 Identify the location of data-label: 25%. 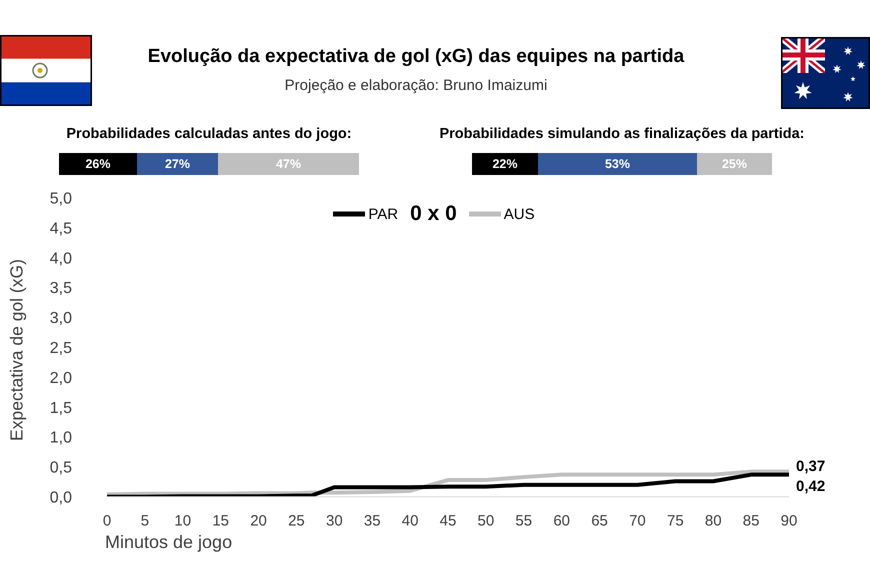
(735, 164).